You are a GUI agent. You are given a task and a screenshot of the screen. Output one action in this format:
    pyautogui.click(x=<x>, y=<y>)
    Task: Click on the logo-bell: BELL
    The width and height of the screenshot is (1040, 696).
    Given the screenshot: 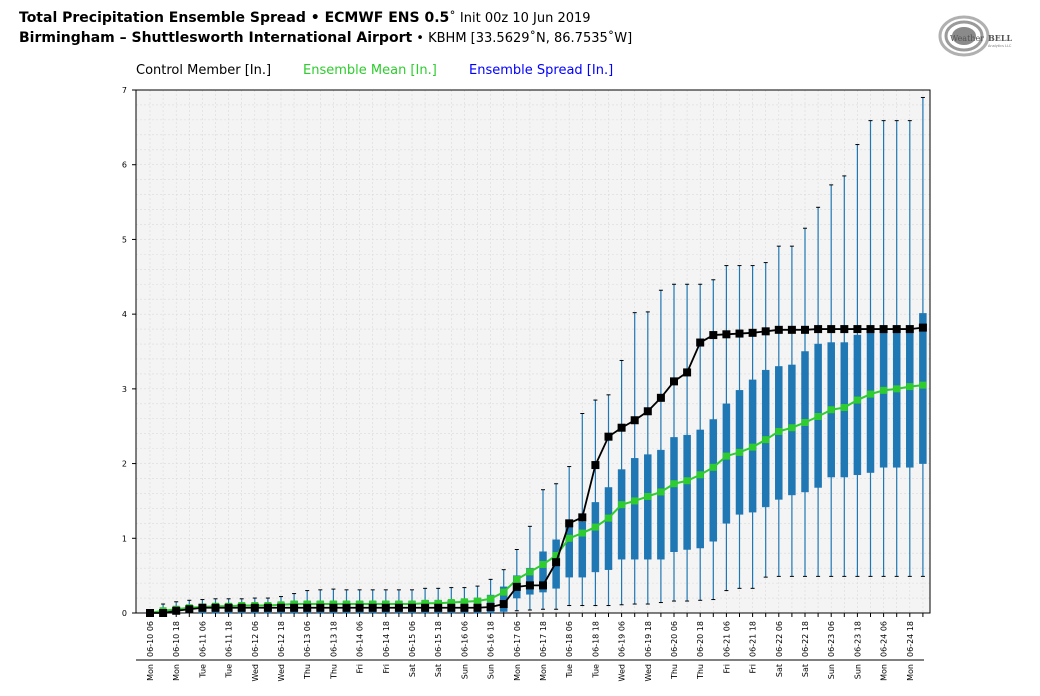 What is the action you would take?
    pyautogui.click(x=1000, y=38)
    